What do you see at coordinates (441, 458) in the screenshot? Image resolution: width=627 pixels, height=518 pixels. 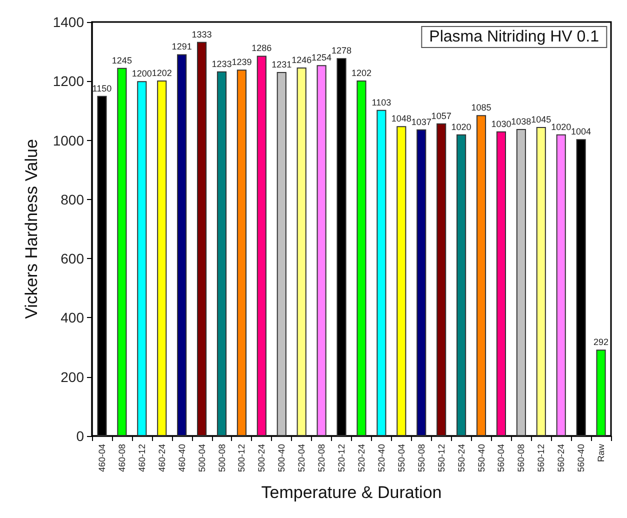 I see `x-tick-label: 550-12` at bounding box center [441, 458].